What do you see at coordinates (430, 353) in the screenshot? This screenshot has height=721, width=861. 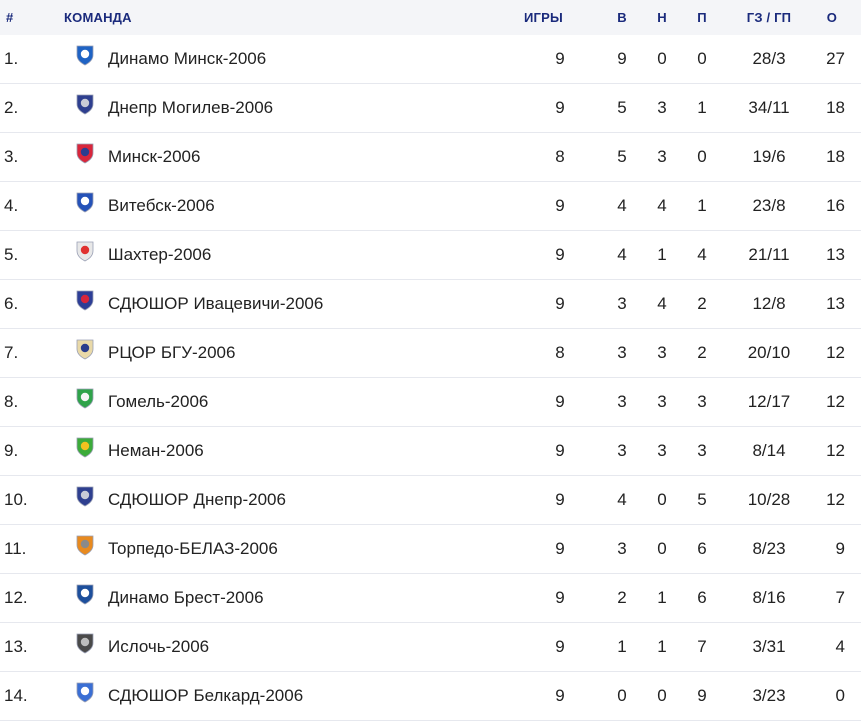 I see `table-row: 7. РЦОР БГУ-2006 8 3 3 2 20/10 12` at bounding box center [430, 353].